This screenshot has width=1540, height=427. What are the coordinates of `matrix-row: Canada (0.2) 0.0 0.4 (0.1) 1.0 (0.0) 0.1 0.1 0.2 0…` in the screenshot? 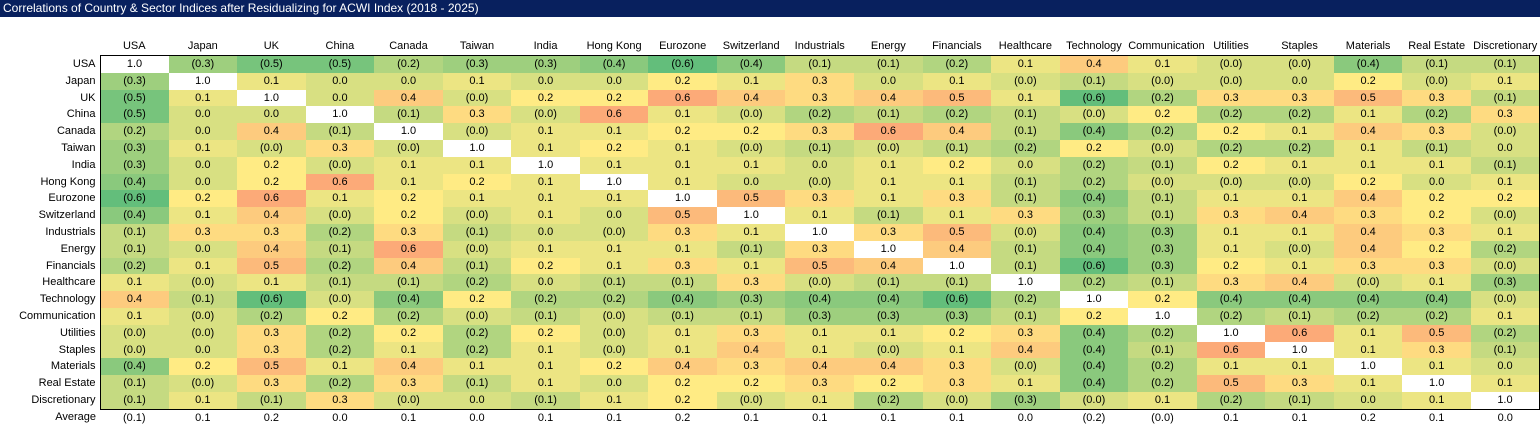 It's located at (770, 131).